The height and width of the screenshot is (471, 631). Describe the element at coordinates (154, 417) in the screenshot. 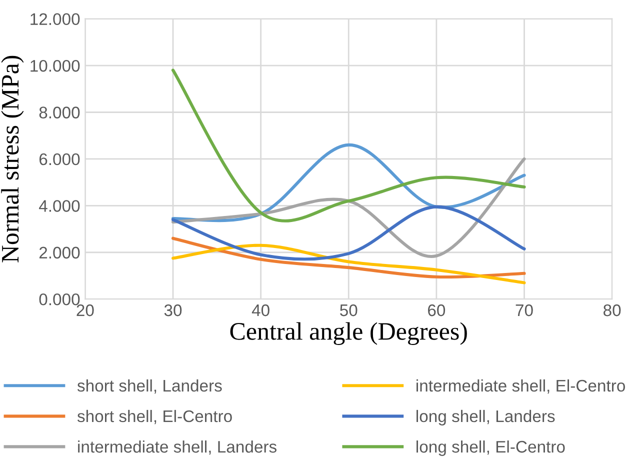

I see `legend-label: short shell, El-Centro` at that location.